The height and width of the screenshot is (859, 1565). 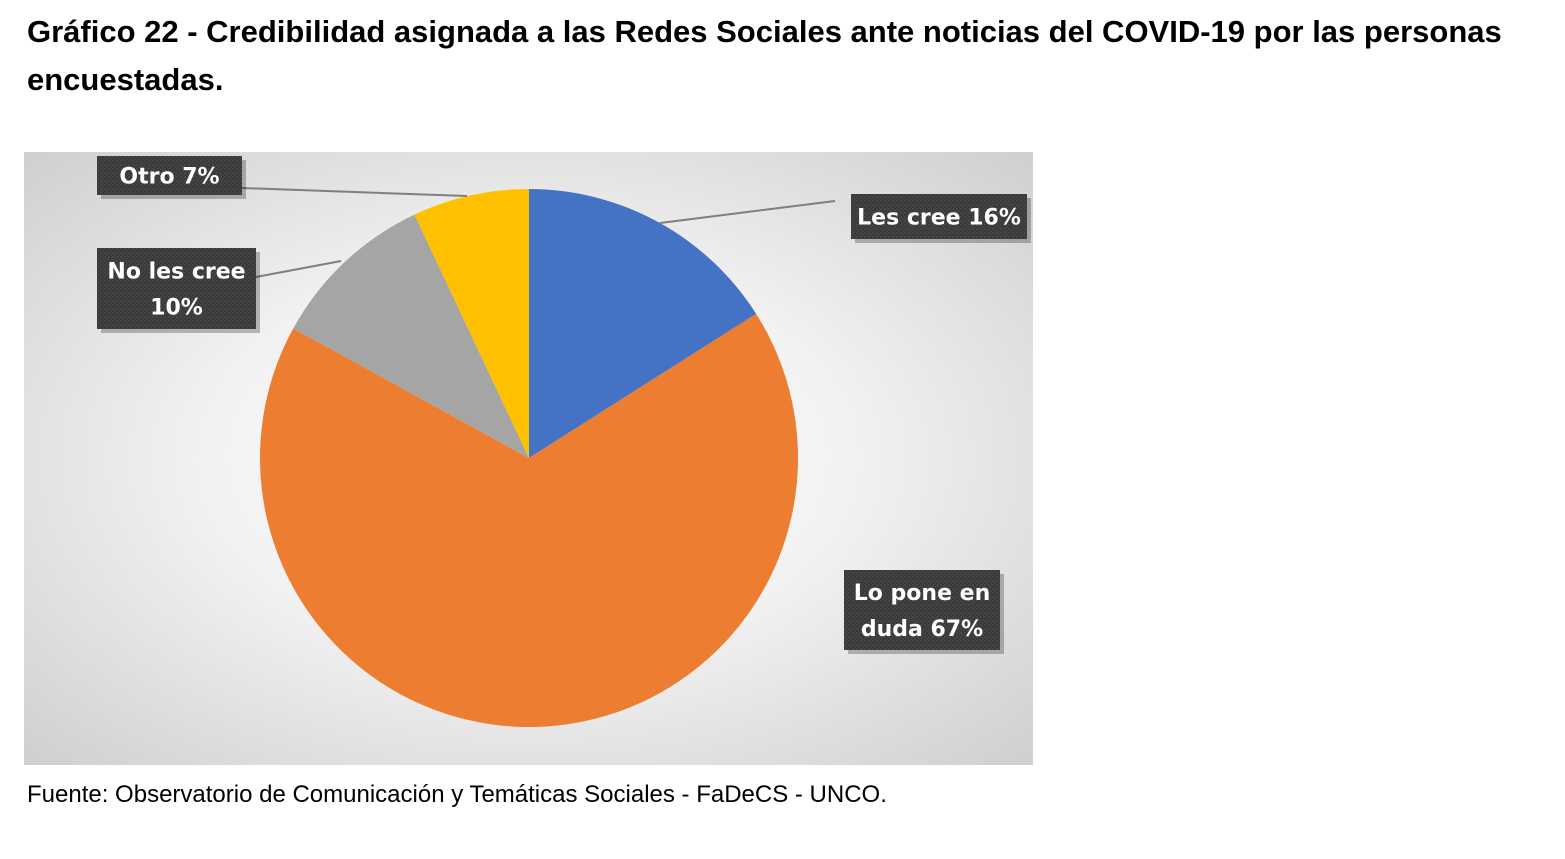 What do you see at coordinates (176, 308) in the screenshot?
I see `data-label-text: 10%` at bounding box center [176, 308].